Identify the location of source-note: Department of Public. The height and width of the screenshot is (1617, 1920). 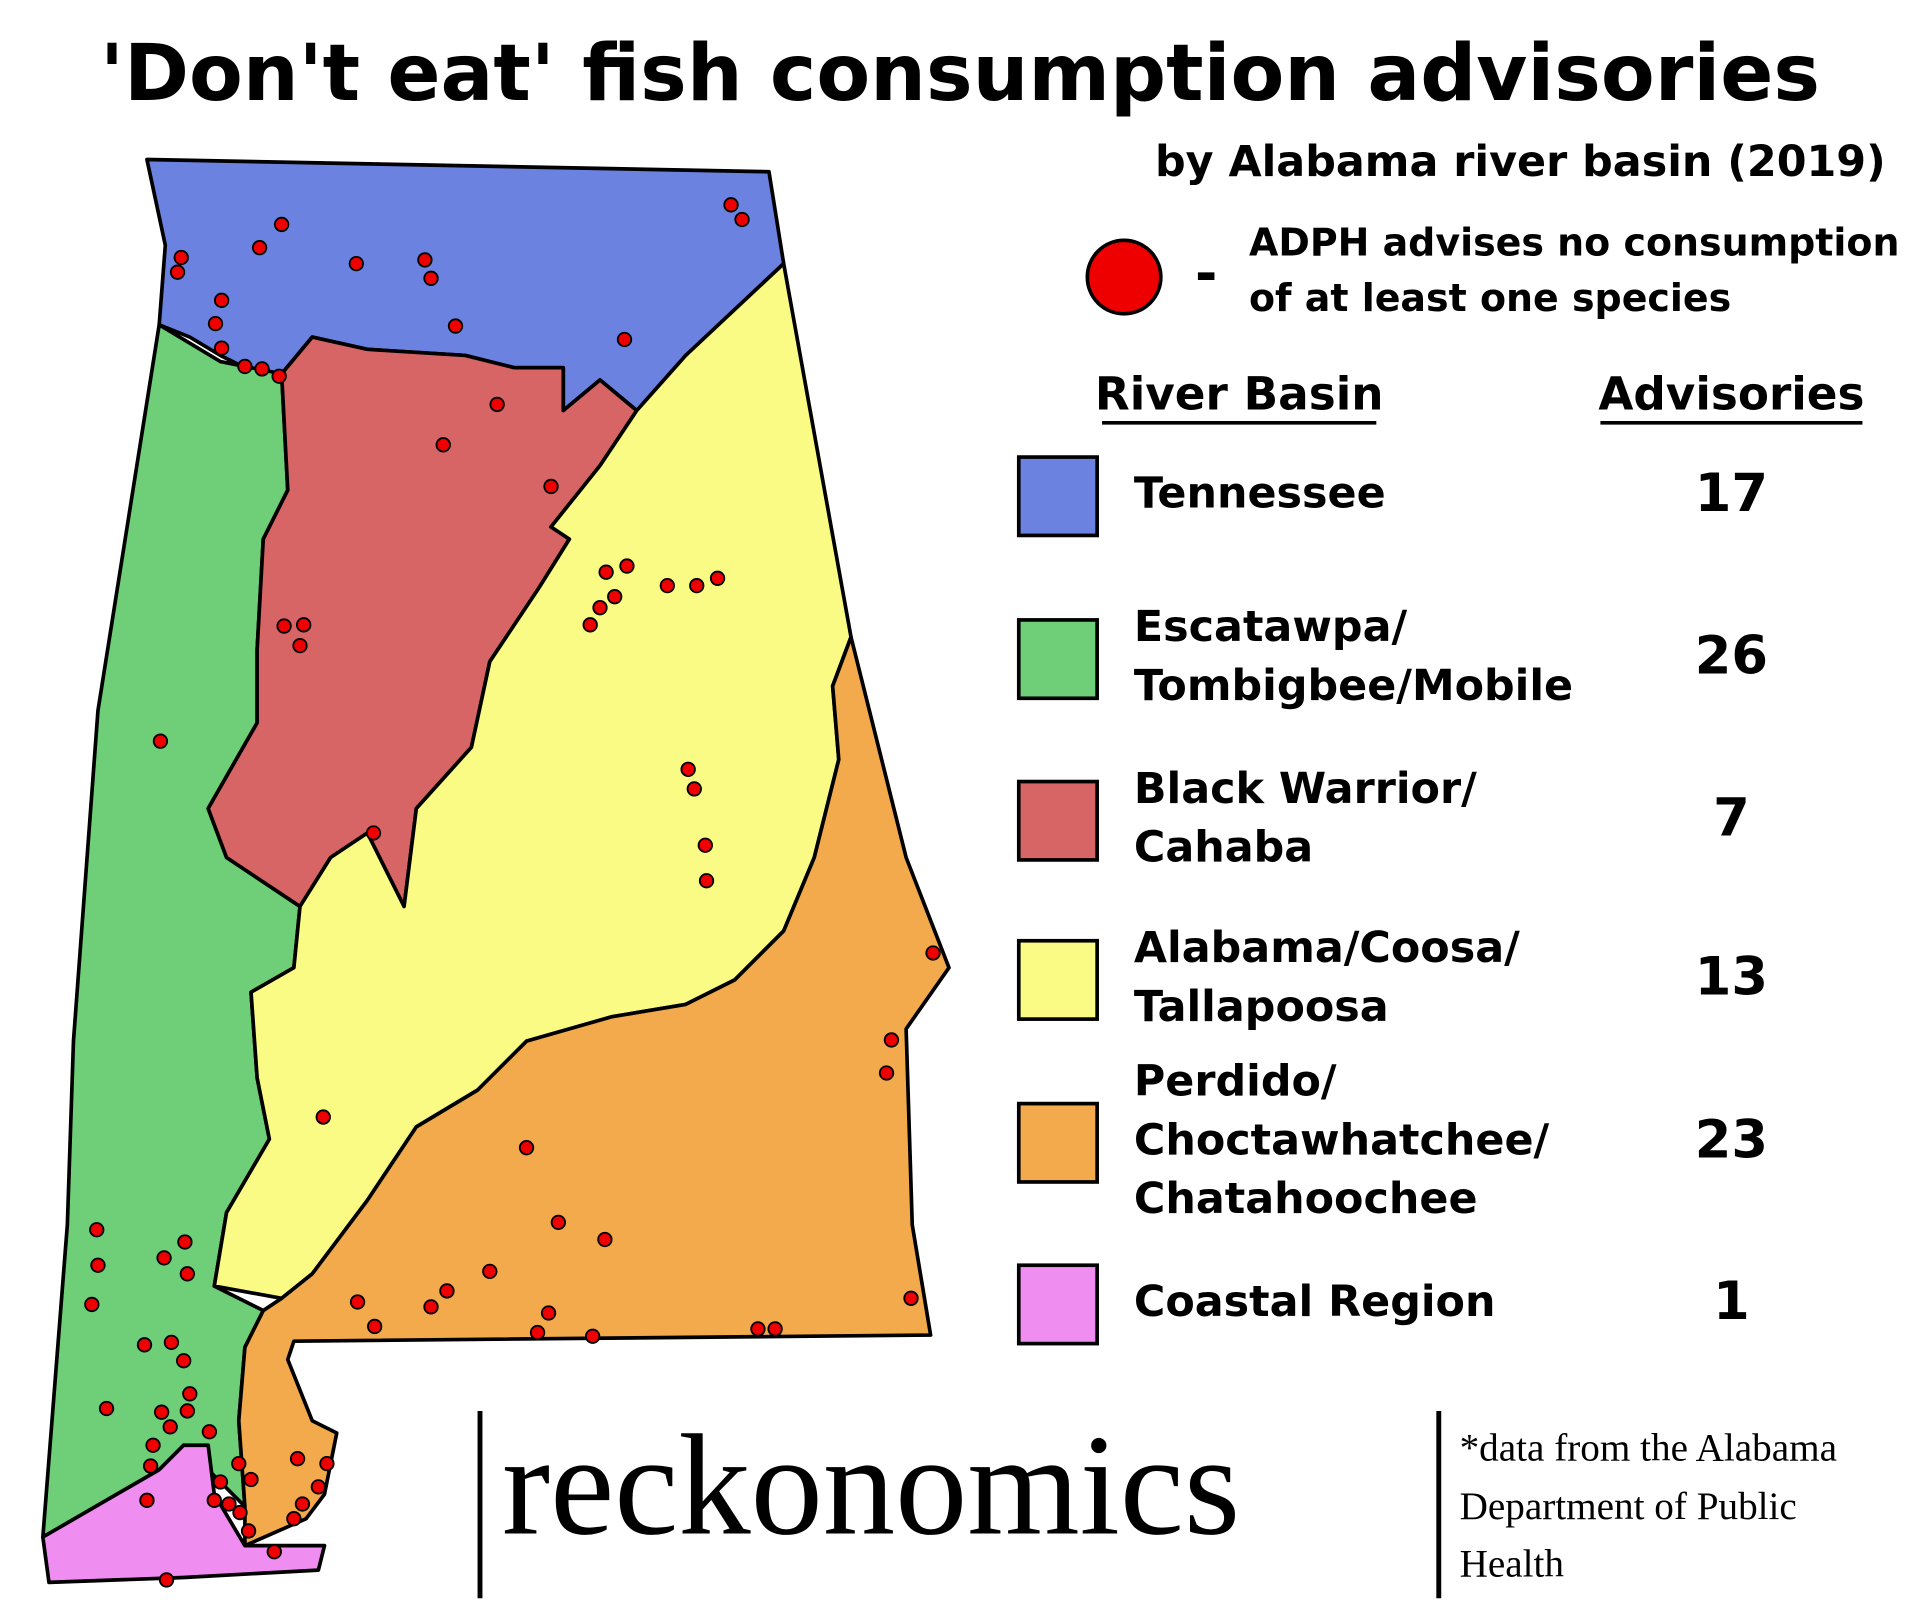
(1628, 1506).